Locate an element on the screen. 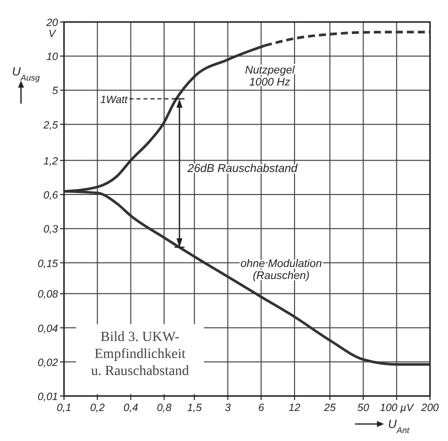  x-tick-label: 3 is located at coordinates (227, 408).